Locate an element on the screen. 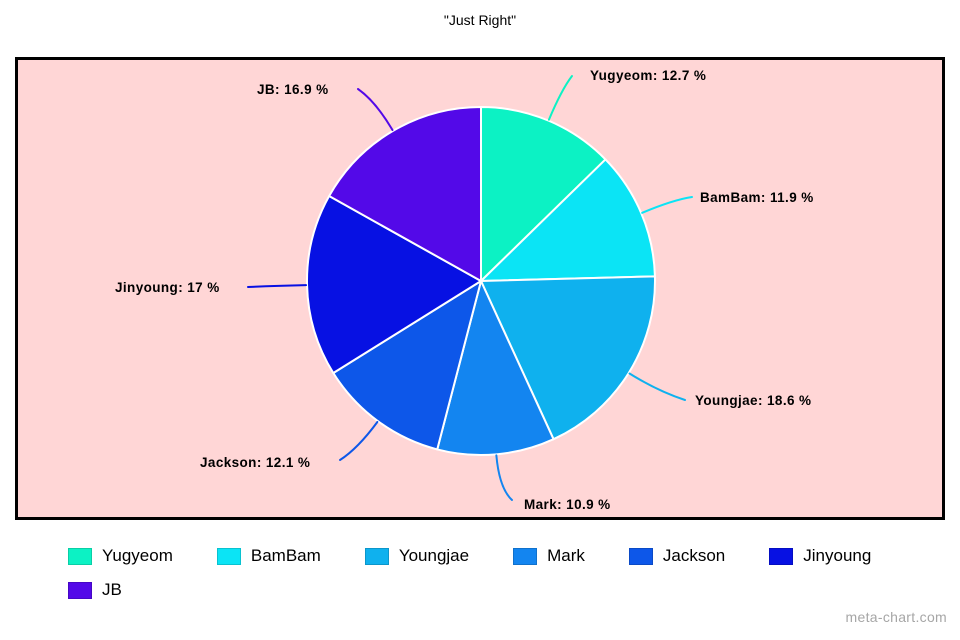 The height and width of the screenshot is (640, 960). legend-label-bambam: BamBam is located at coordinates (285, 555).